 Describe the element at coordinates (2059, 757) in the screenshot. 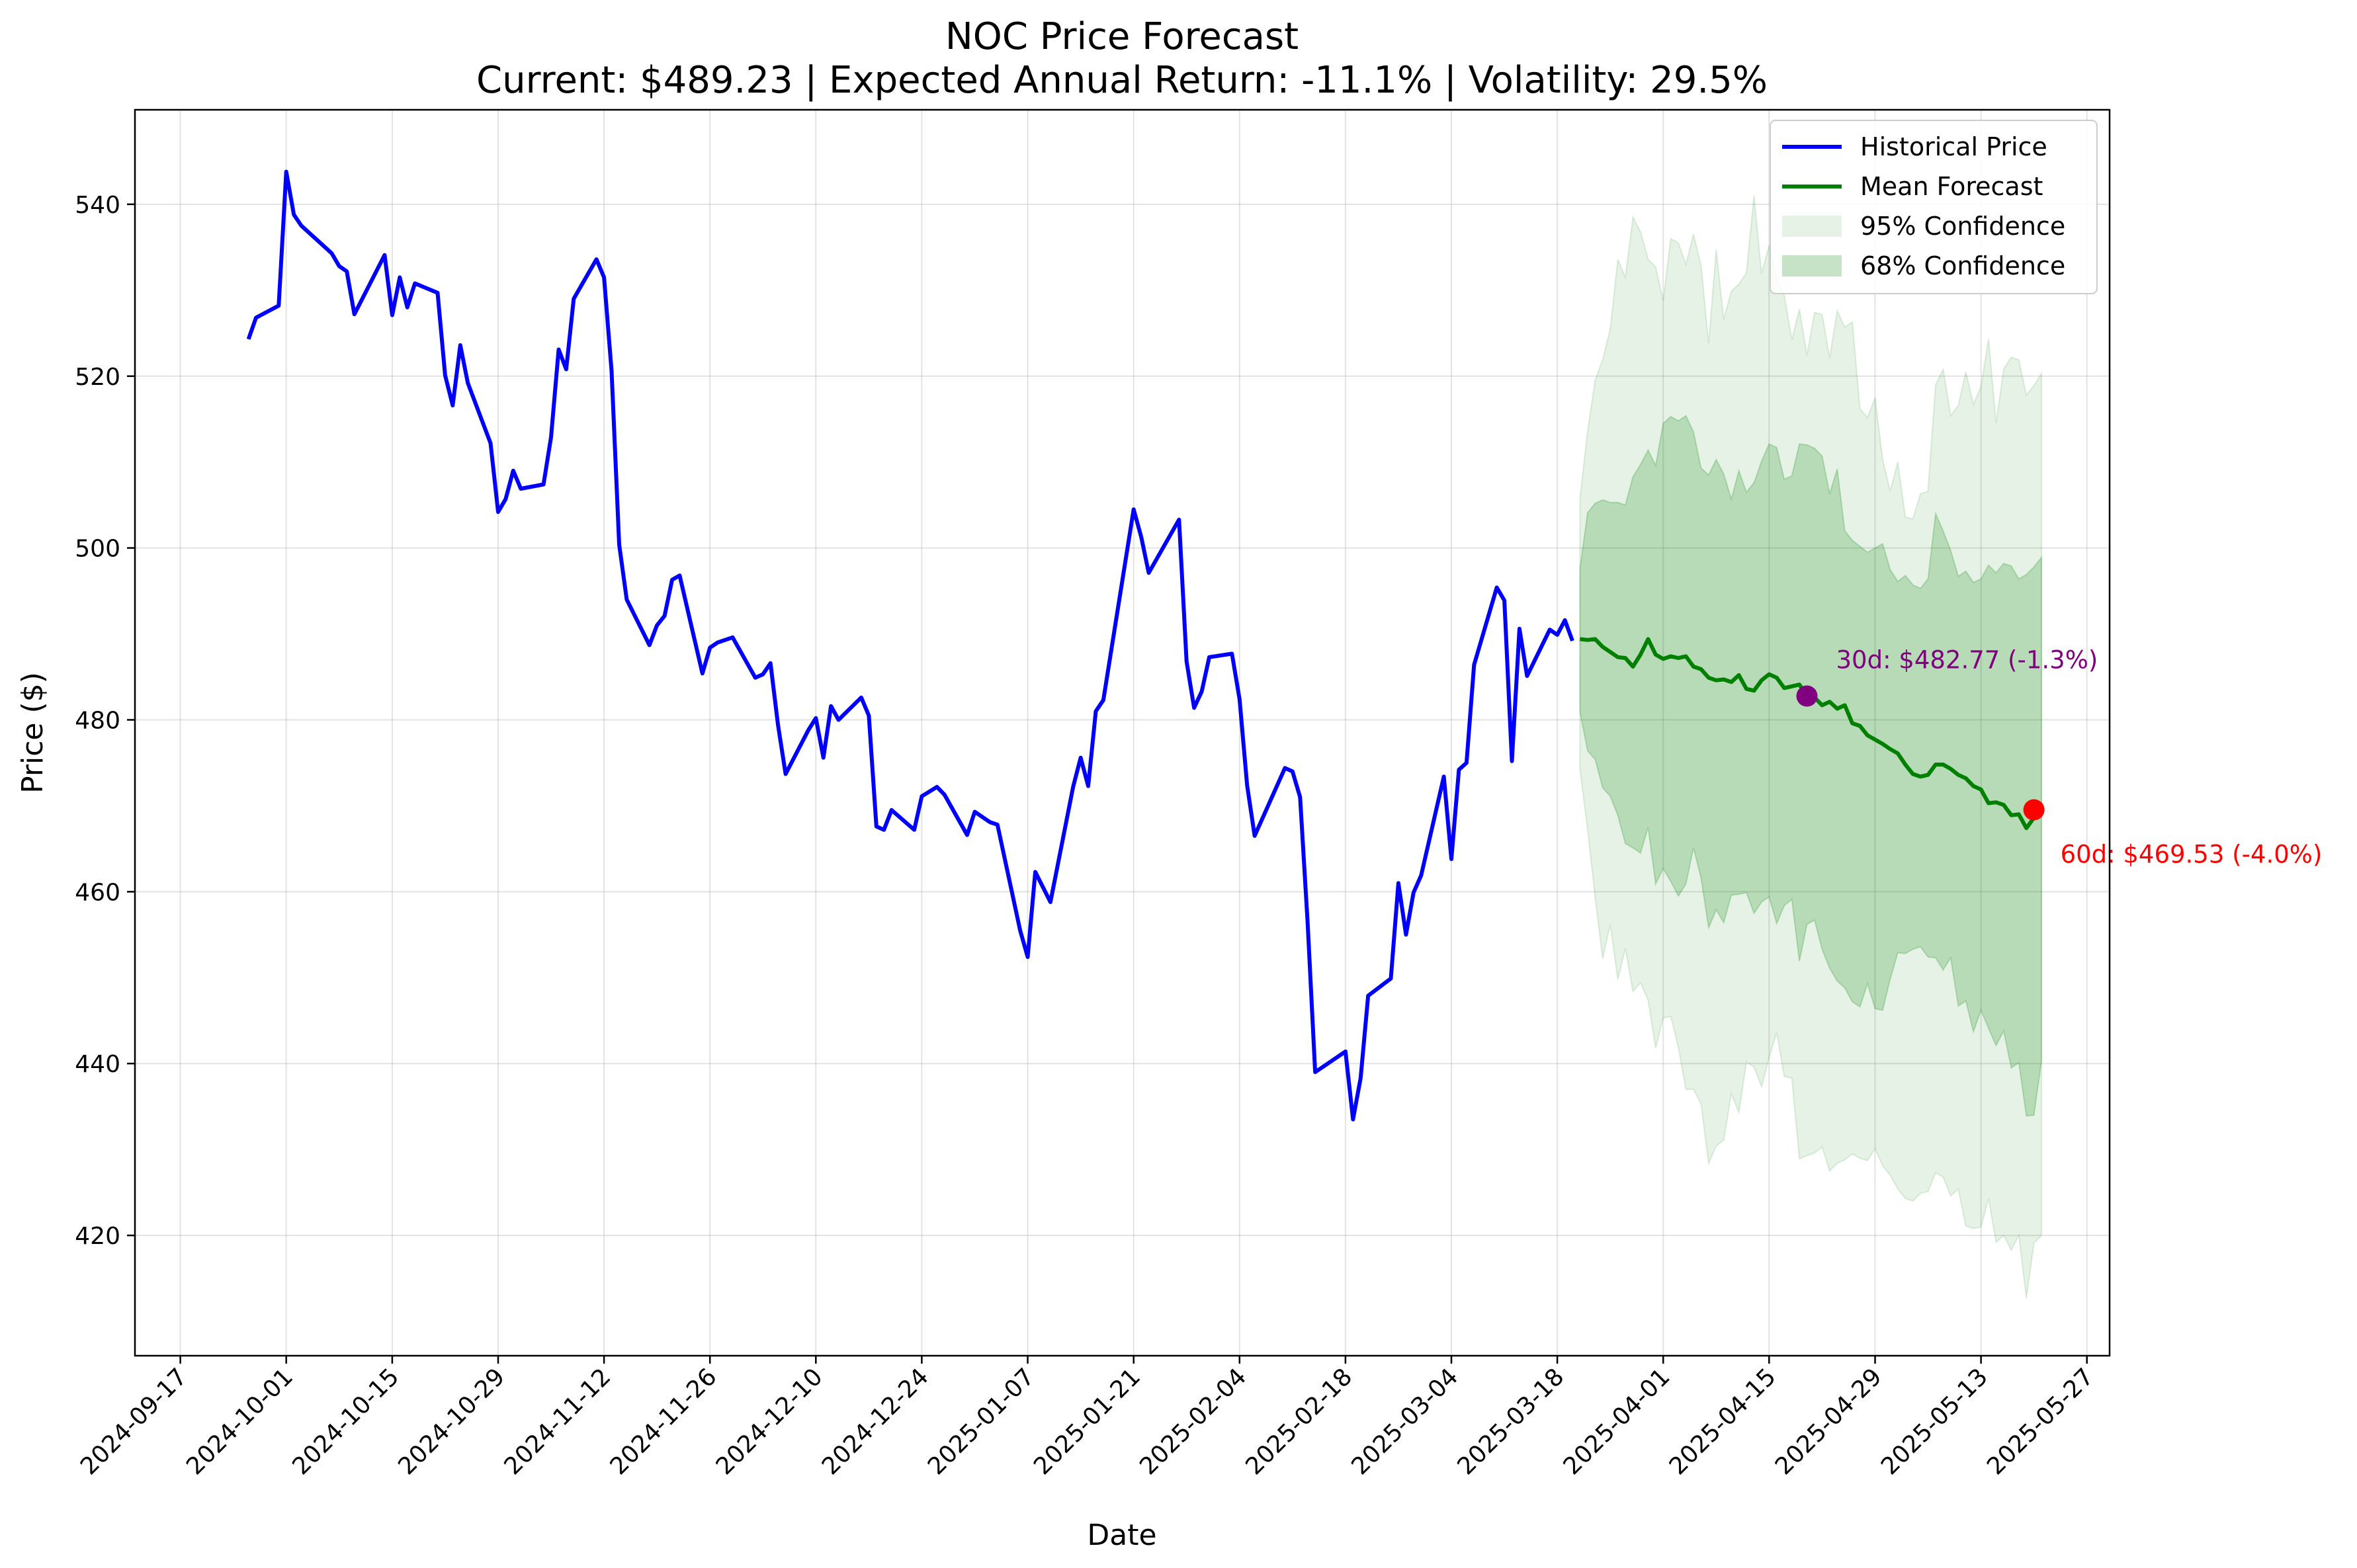

I see `forecast-markers: 30d: $482.77 (-1.3%) 60d: $469.53 (-4.0%)` at that location.